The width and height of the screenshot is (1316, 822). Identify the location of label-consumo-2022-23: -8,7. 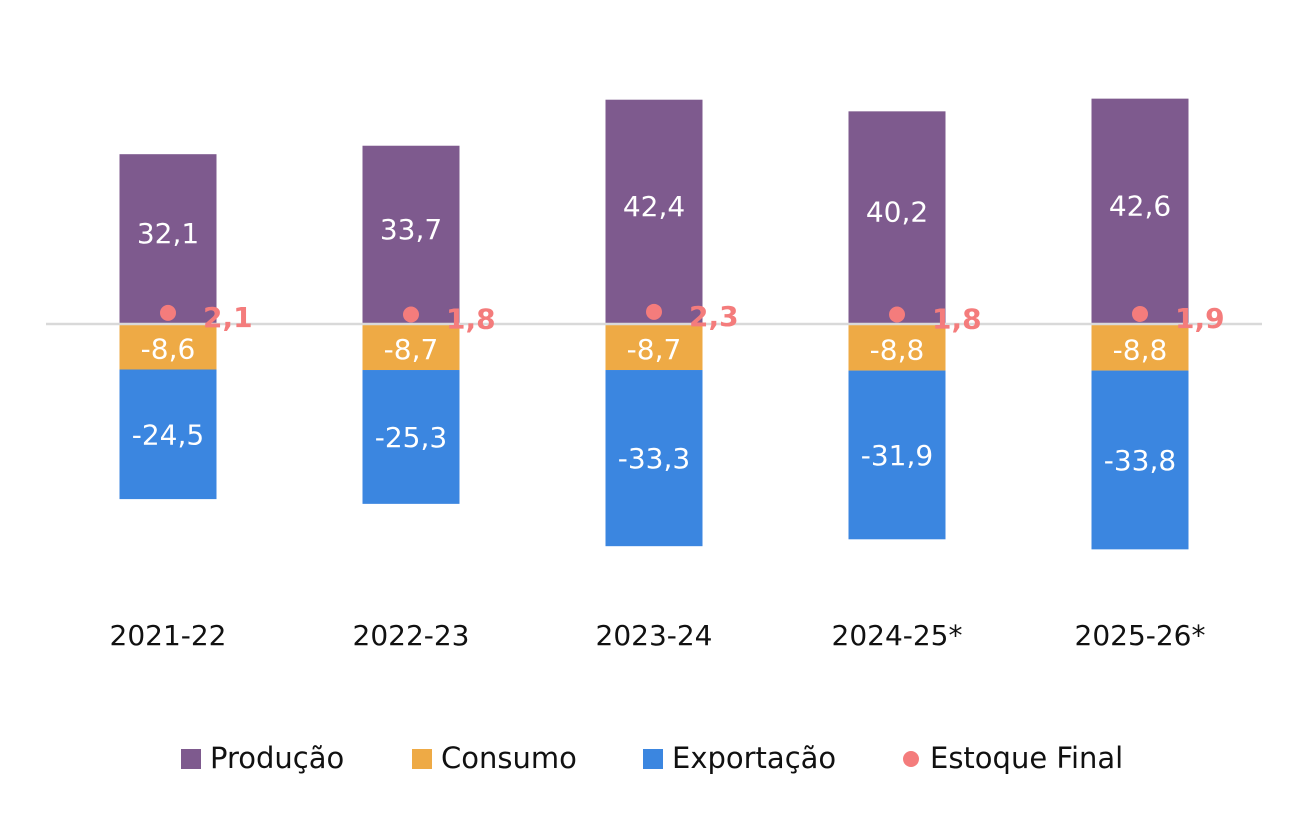
(411, 349).